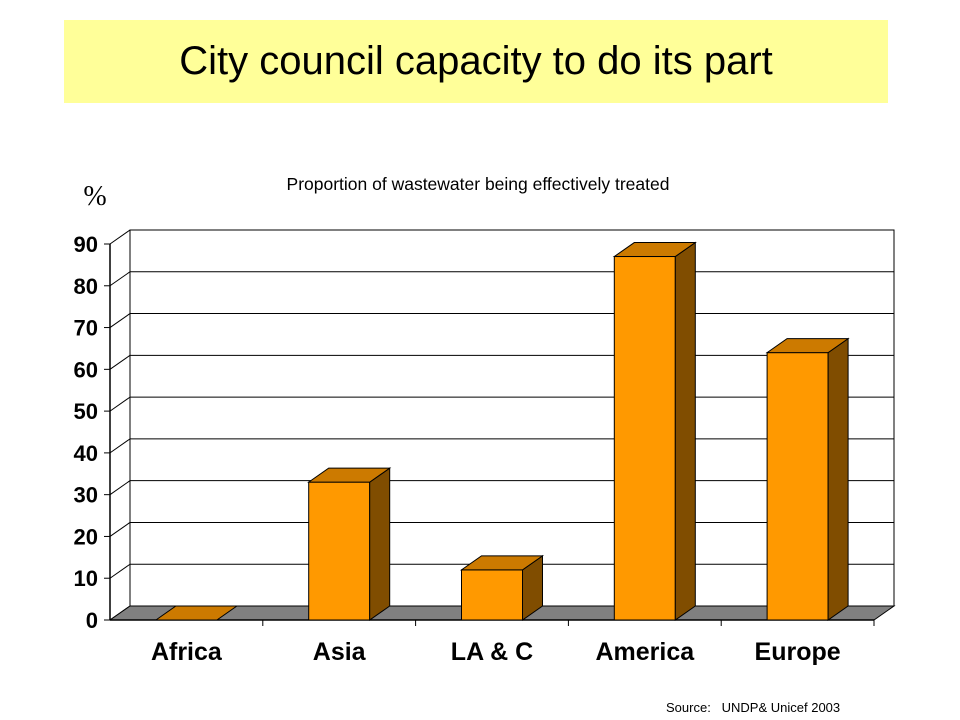 This screenshot has height=720, width=960. Describe the element at coordinates (86, 286) in the screenshot. I see `y-tick-label: 80` at that location.